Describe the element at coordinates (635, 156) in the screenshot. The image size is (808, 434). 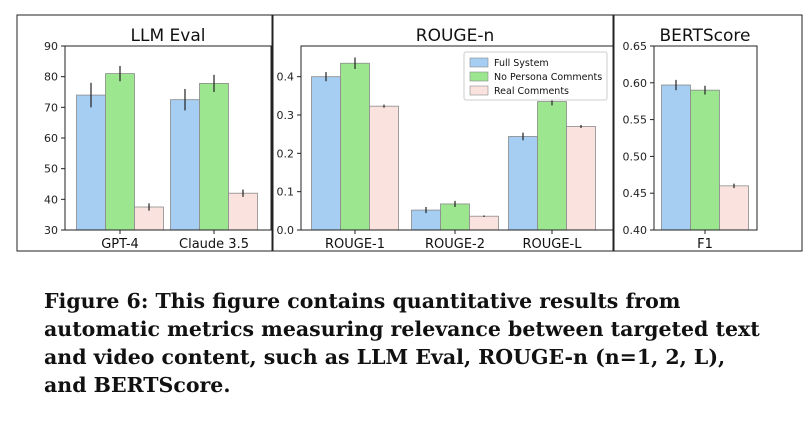
I see `y-tick-label: 0.50` at that location.